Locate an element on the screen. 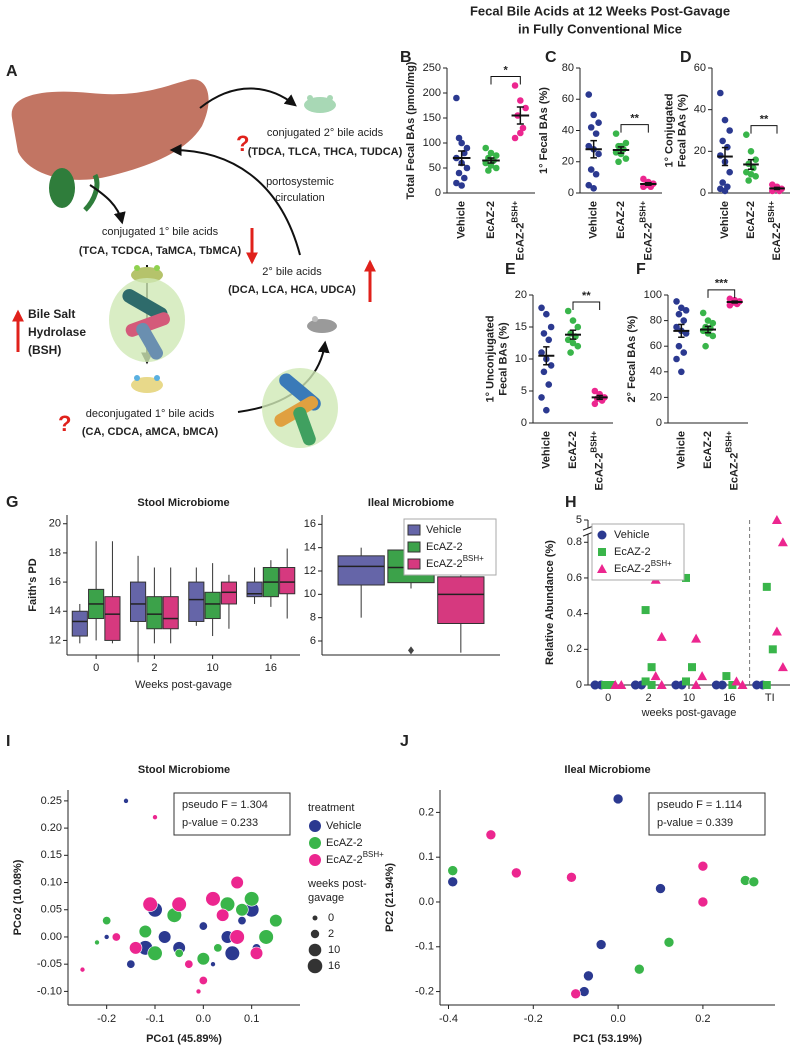 The width and height of the screenshot is (807, 1050). x-axis-label: Weeks post-gavage is located at coordinates (183, 685).